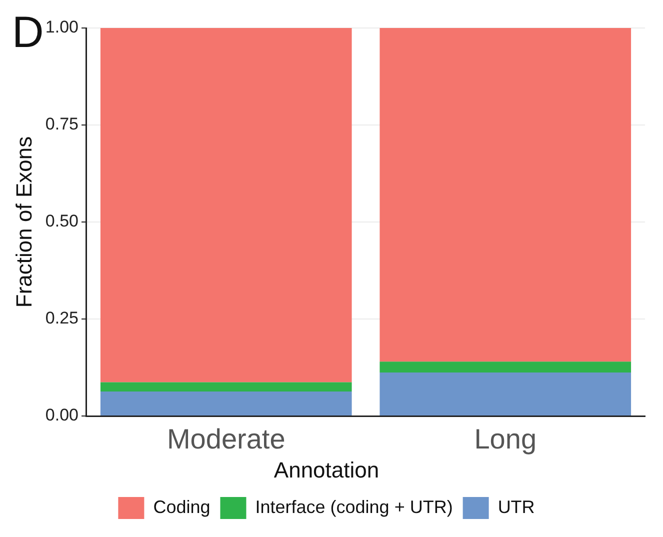  I want to click on y-tick-label: 1.00, so click(61, 27).